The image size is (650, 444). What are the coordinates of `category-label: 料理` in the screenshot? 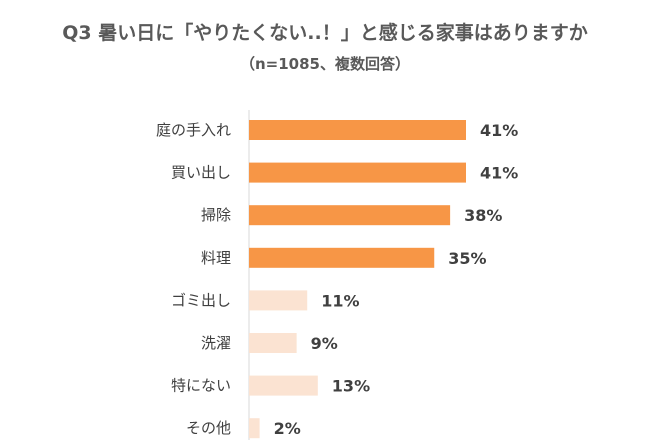 It's located at (216, 258).